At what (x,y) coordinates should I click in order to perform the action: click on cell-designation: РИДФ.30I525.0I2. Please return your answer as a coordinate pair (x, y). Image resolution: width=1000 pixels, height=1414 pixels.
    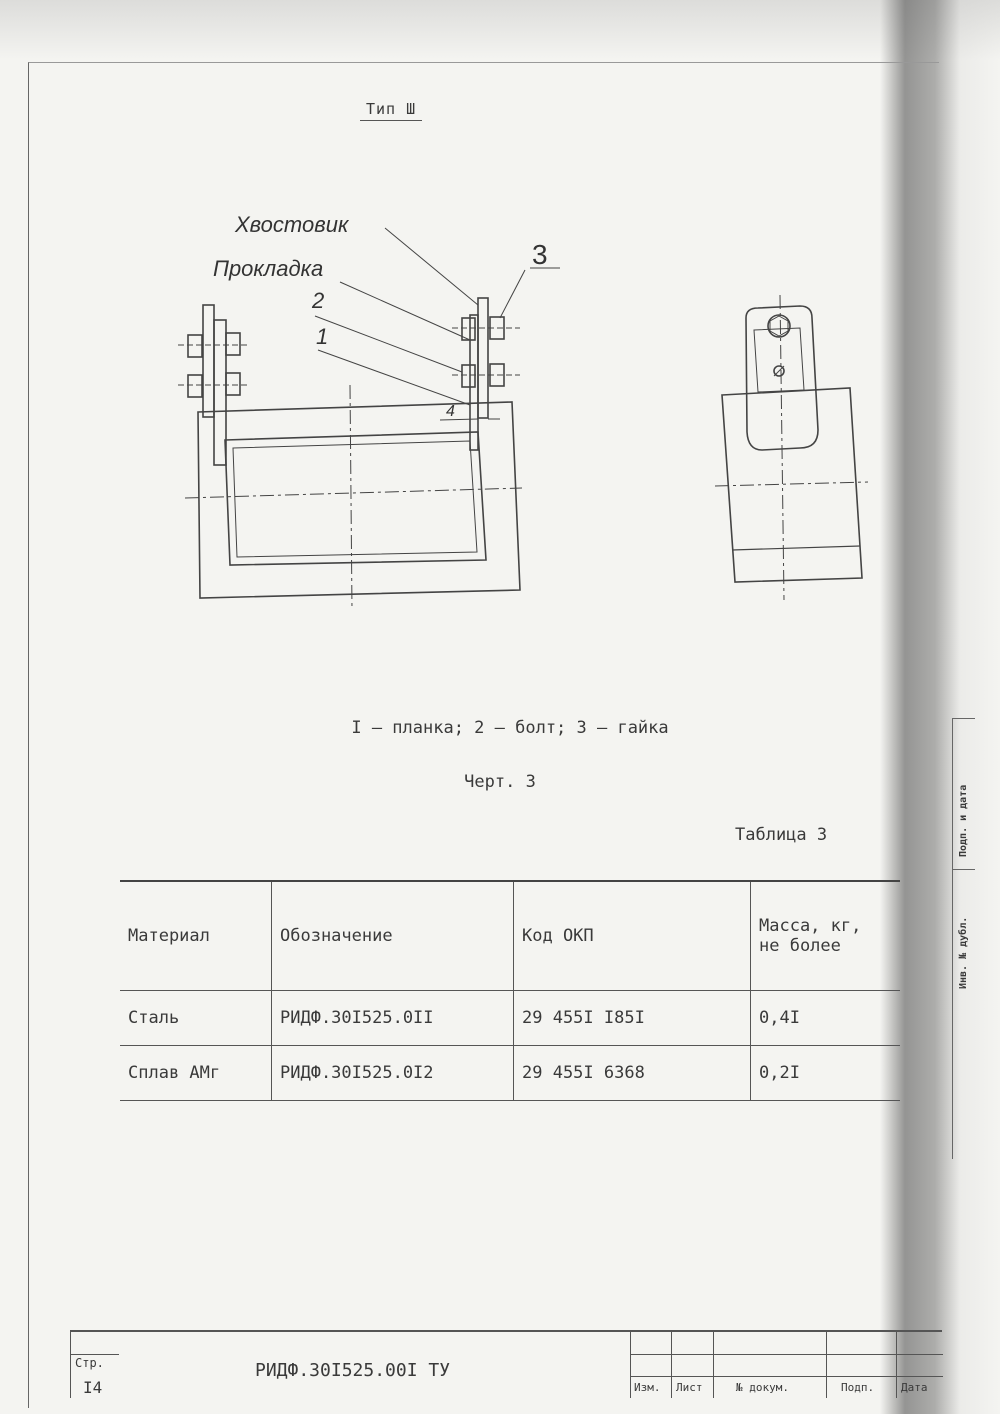
    Looking at the image, I should click on (392, 1073).